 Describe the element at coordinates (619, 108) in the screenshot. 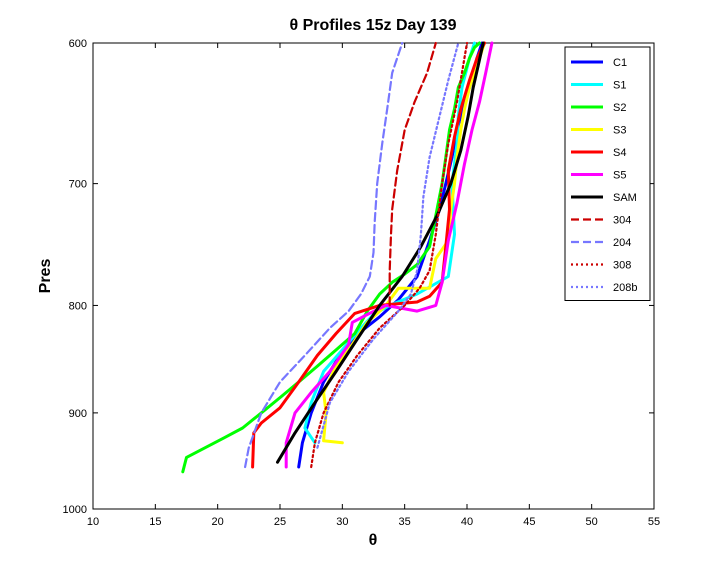

I see `legend-label-s2: S2` at that location.